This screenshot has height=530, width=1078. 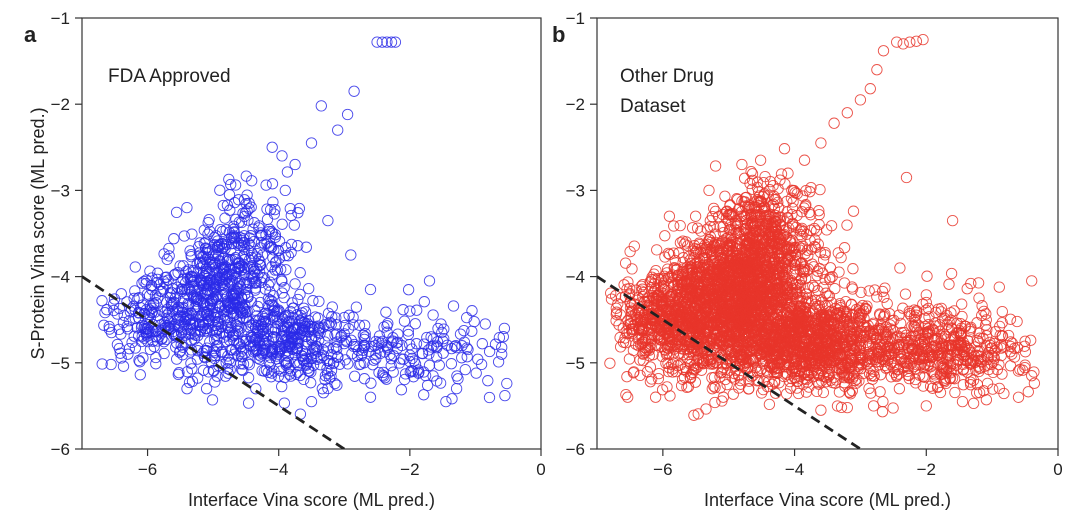 What do you see at coordinates (30, 34) in the screenshot?
I see `panel-letter: a` at bounding box center [30, 34].